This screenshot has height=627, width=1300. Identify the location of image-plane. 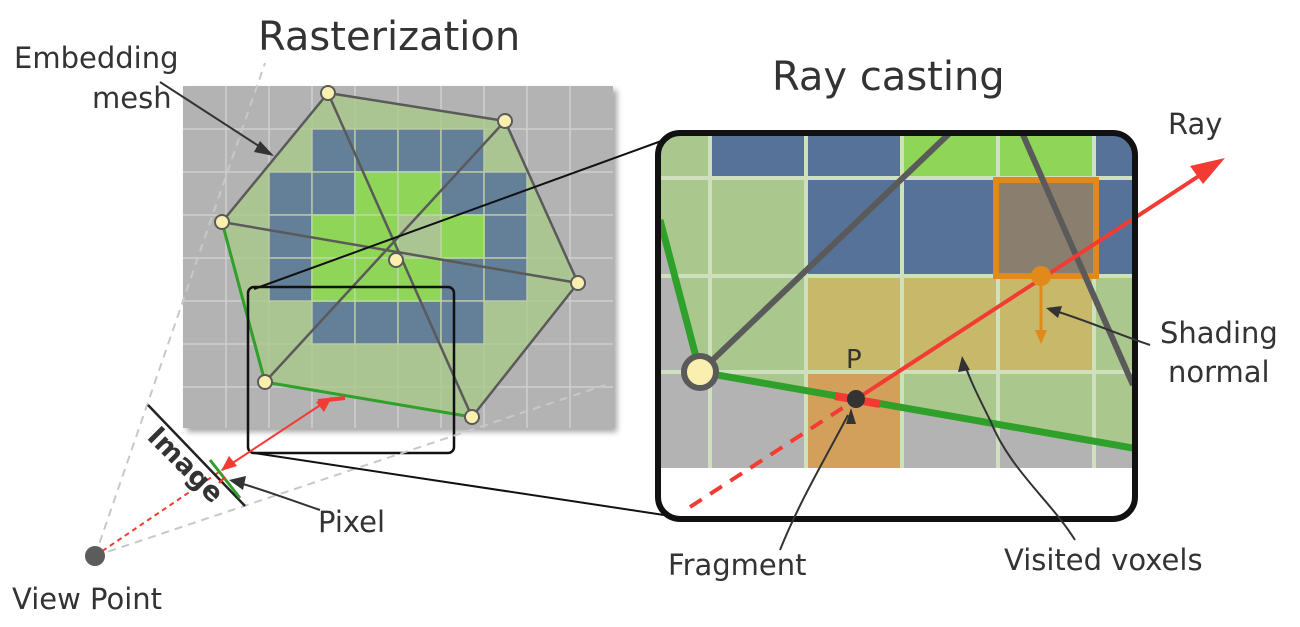
(196, 455).